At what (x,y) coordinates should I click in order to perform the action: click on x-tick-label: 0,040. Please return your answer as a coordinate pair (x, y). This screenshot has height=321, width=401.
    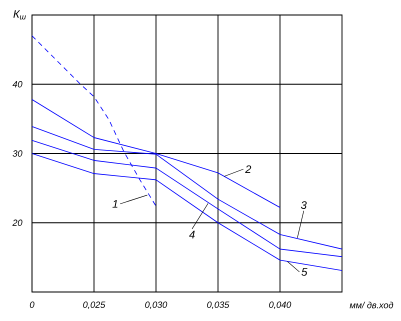
    Looking at the image, I should click on (280, 305).